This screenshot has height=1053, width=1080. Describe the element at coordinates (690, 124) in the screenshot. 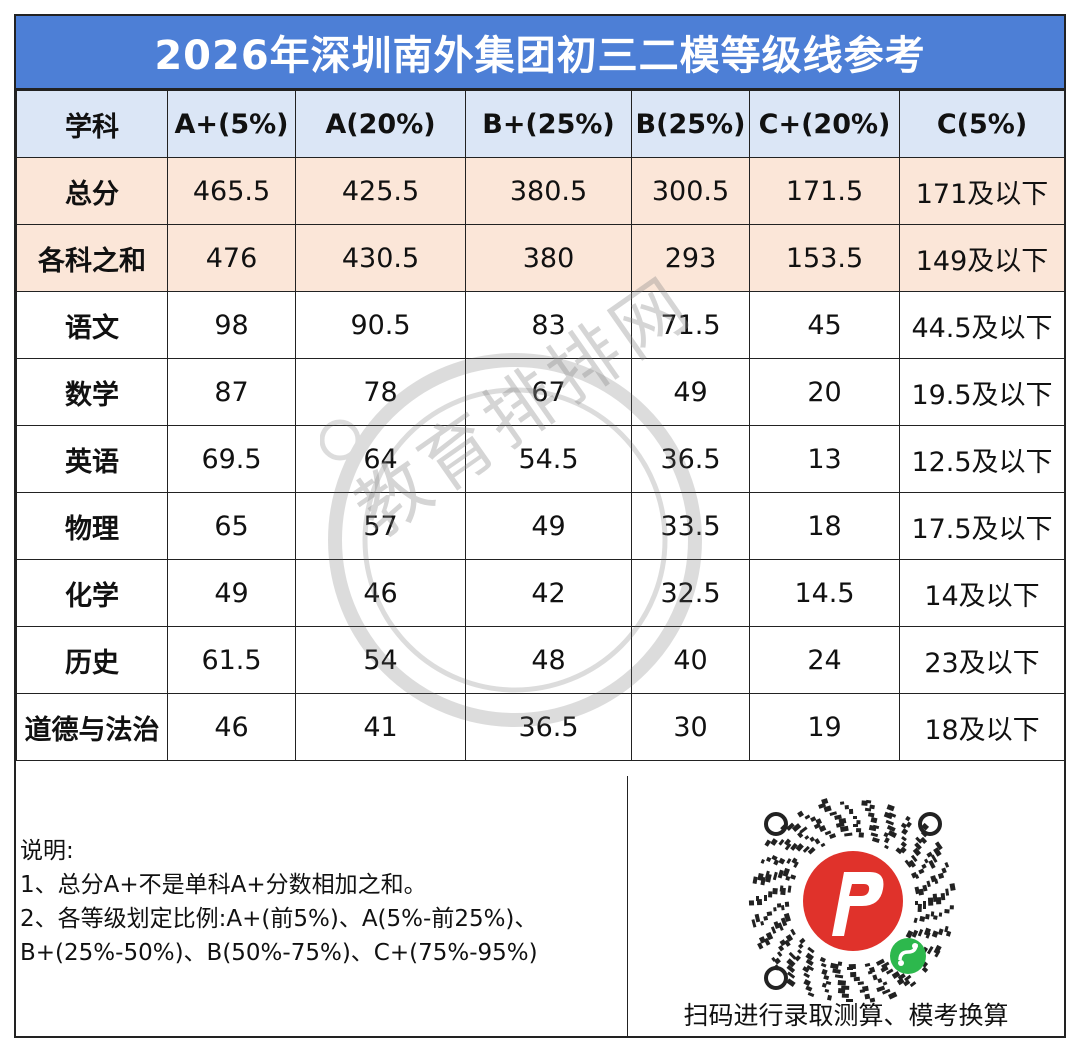

I see `header-b: B(25%)` at that location.